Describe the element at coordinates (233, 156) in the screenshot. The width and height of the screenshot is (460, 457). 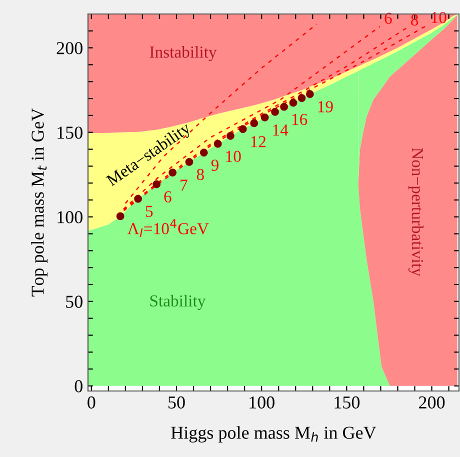
I see `annotation: 10` at that location.